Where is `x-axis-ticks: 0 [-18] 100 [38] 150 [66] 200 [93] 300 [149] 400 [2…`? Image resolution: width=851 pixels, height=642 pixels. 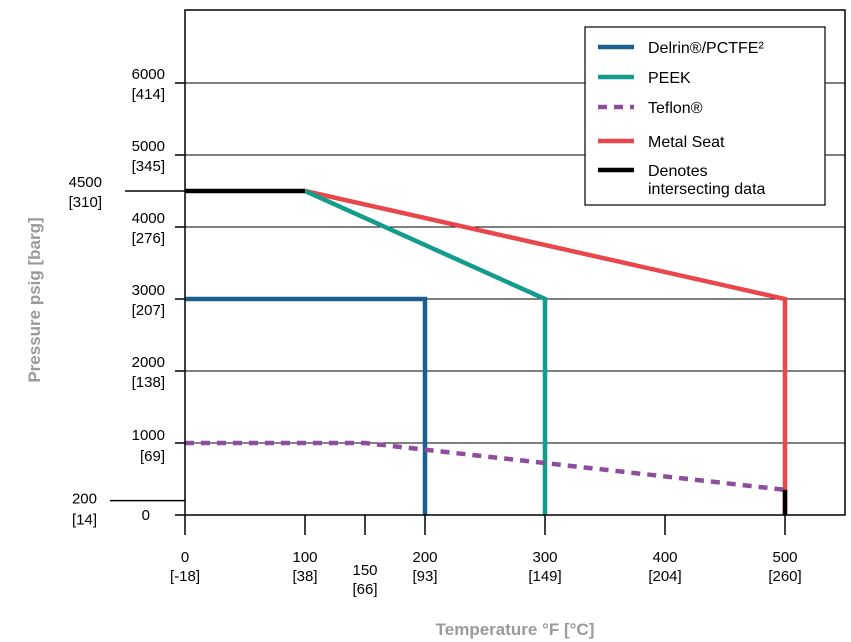
x-axis-ticks: 0 [-18] 100 [38] 150 [66] 200 [93] 300 [149] 400 [2… is located at coordinates (486, 556).